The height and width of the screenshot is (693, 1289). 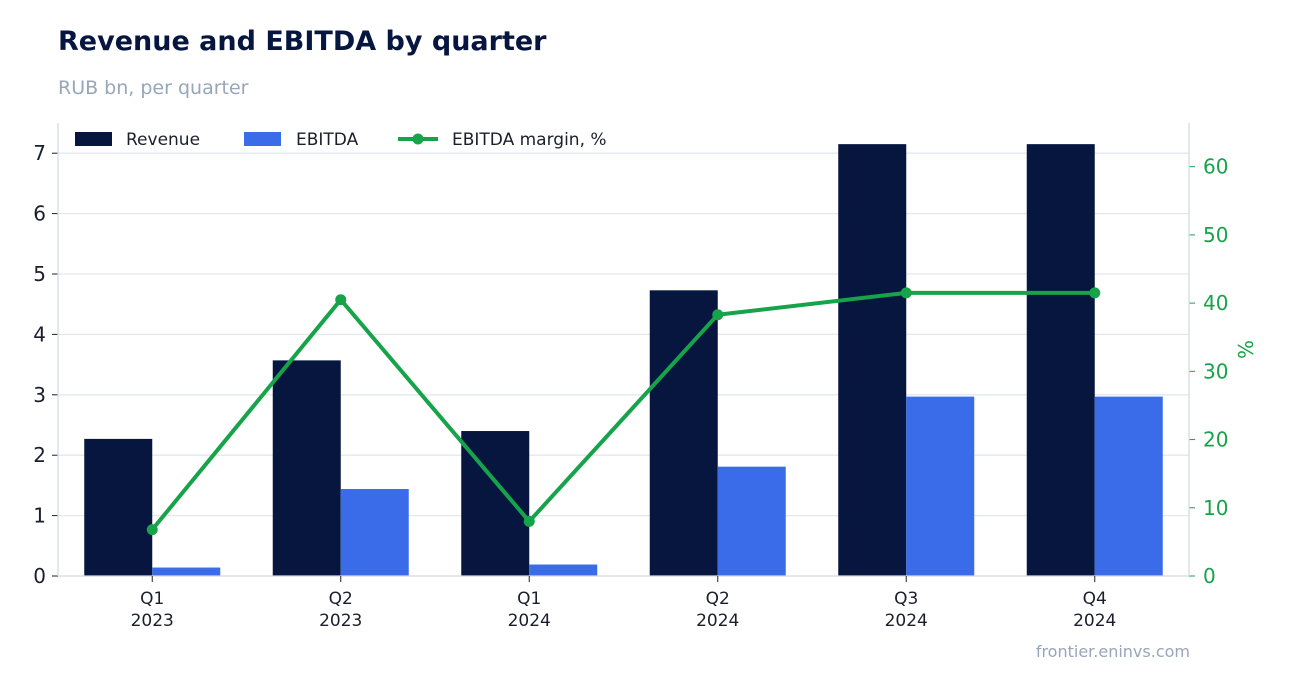 I want to click on y-tick-label: 4, so click(x=39, y=334).